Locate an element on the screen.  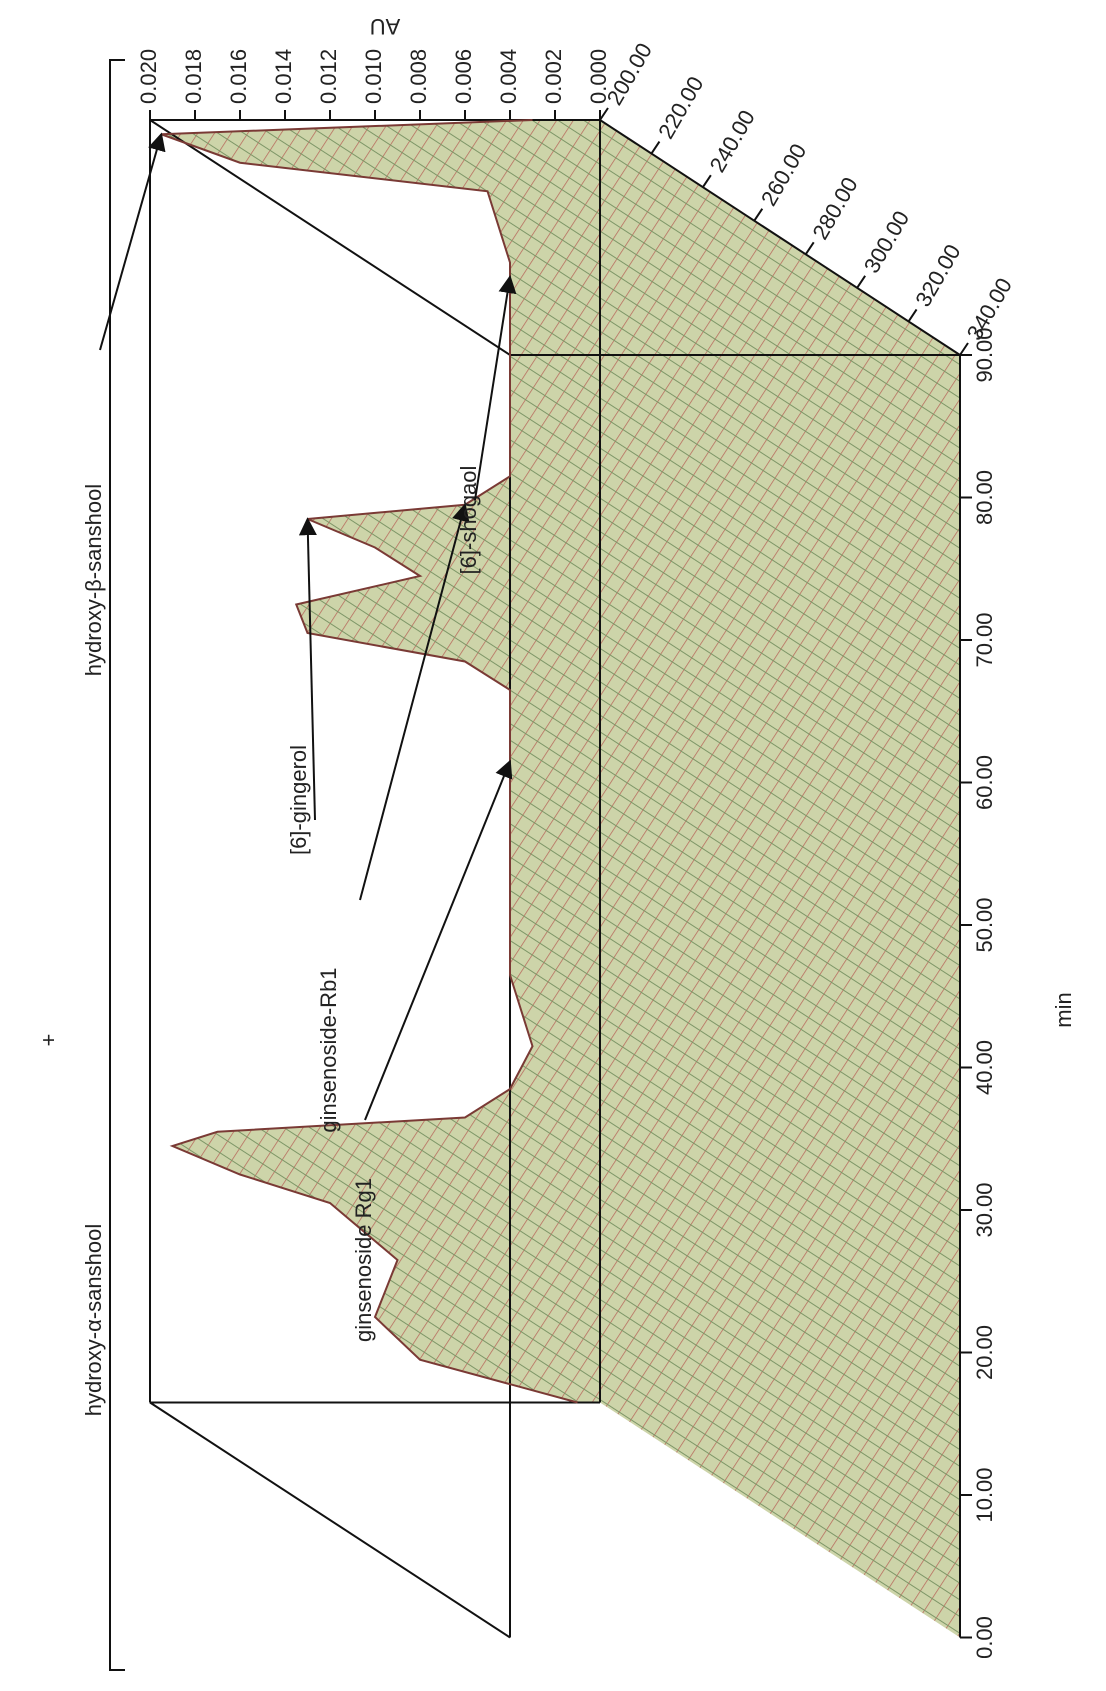
z-tick-label: 220.00 is located at coordinates (680, 107).